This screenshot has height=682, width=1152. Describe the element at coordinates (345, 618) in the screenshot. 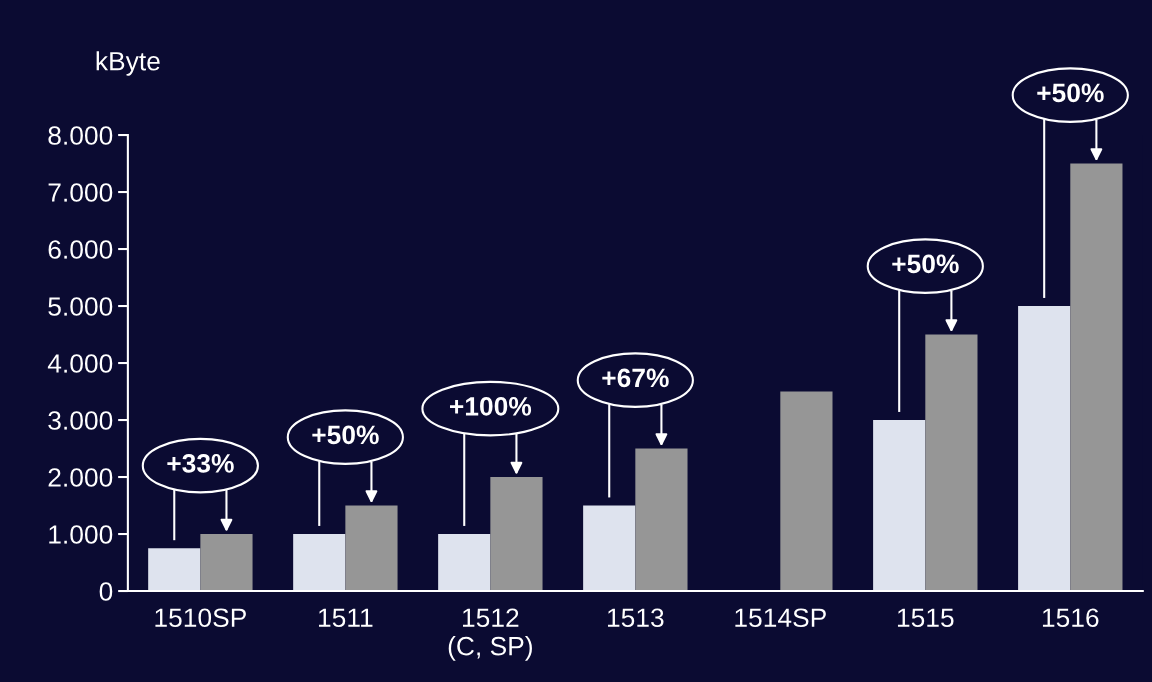

I see `x-tick-label: 1511` at that location.